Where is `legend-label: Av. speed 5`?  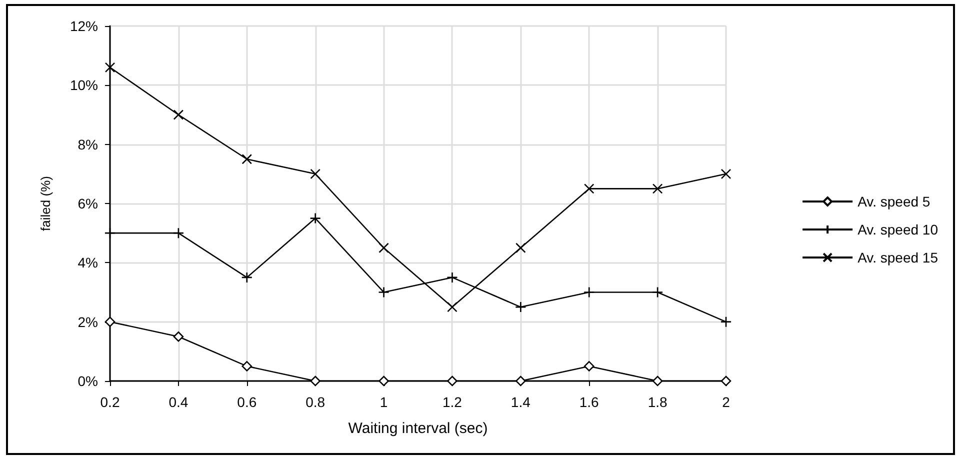
legend-label: Av. speed 5 is located at coordinates (894, 202).